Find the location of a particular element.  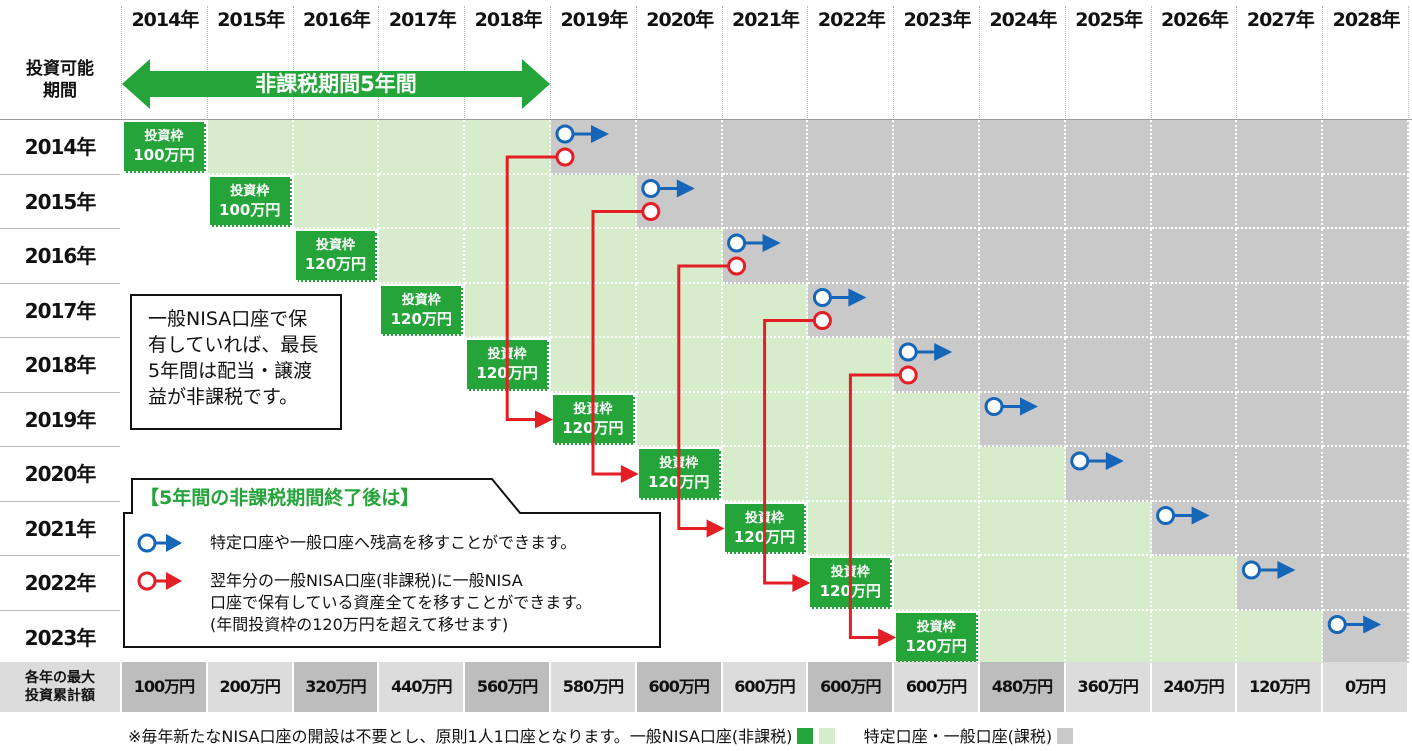

header-year: 2021年 is located at coordinates (766, 20).